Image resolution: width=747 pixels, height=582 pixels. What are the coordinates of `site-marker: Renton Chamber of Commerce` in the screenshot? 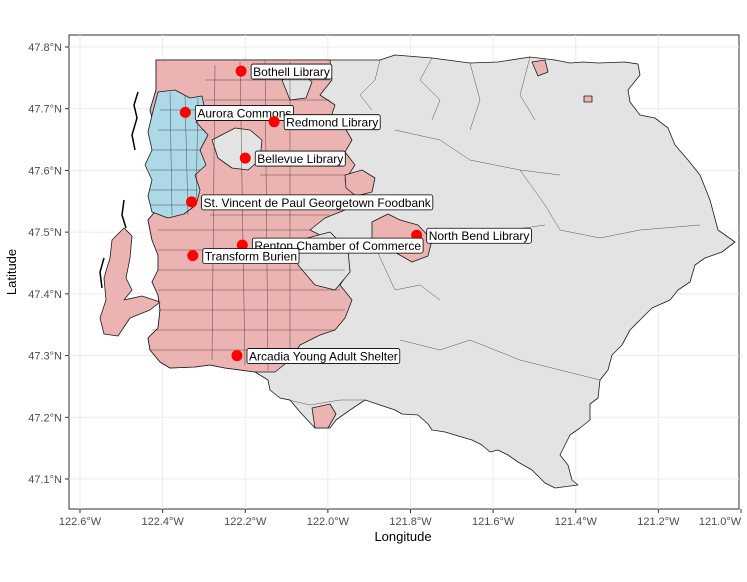 It's located at (330, 245).